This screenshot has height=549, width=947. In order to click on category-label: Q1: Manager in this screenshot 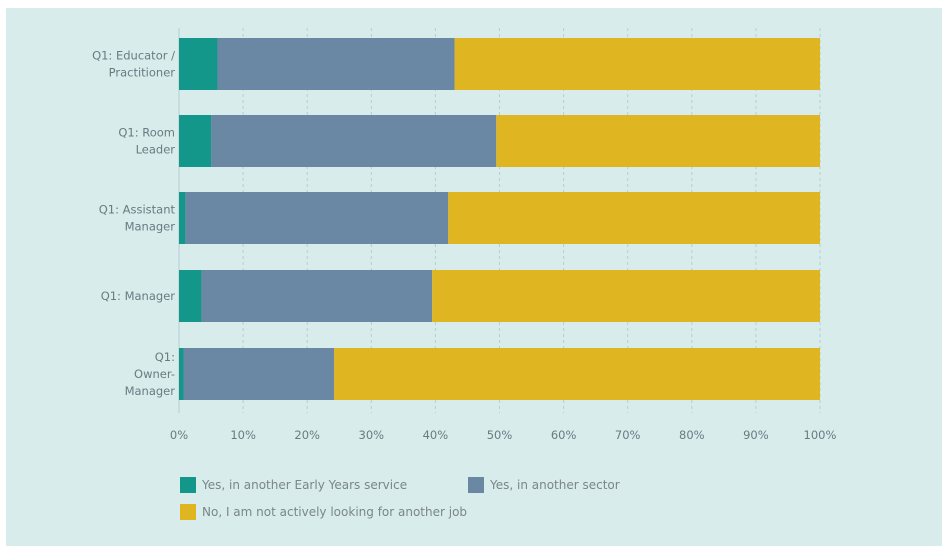, I will do `click(138, 296)`.